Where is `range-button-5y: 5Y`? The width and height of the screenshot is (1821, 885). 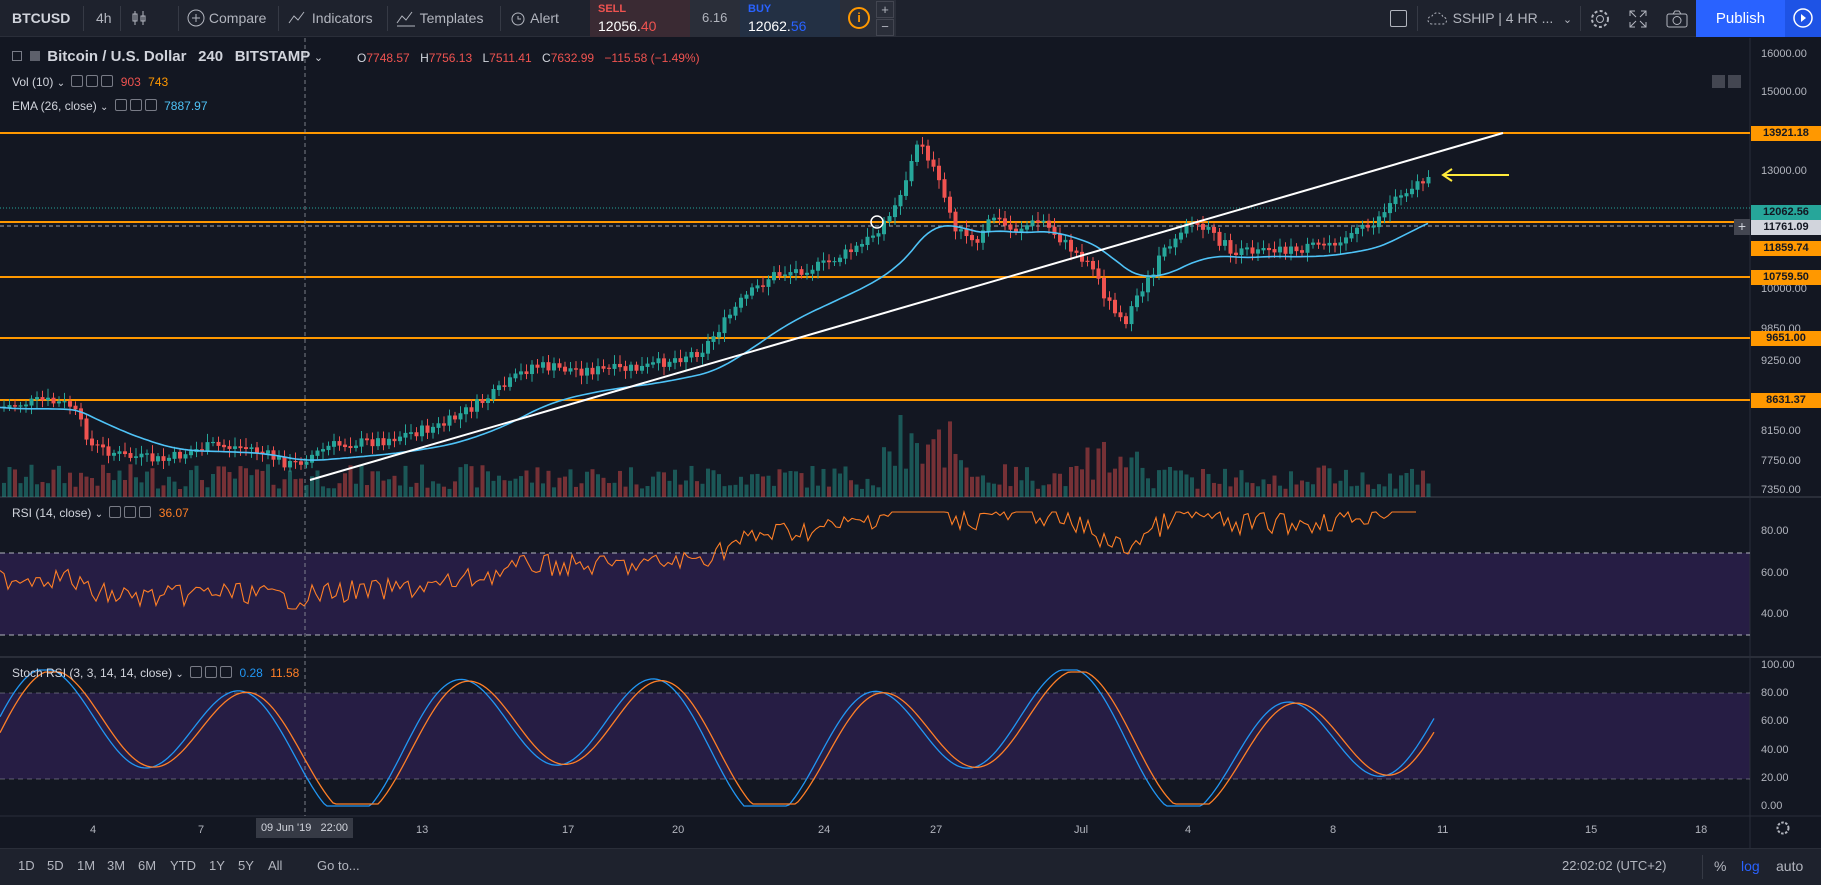
range-button-5y: 5Y is located at coordinates (246, 865).